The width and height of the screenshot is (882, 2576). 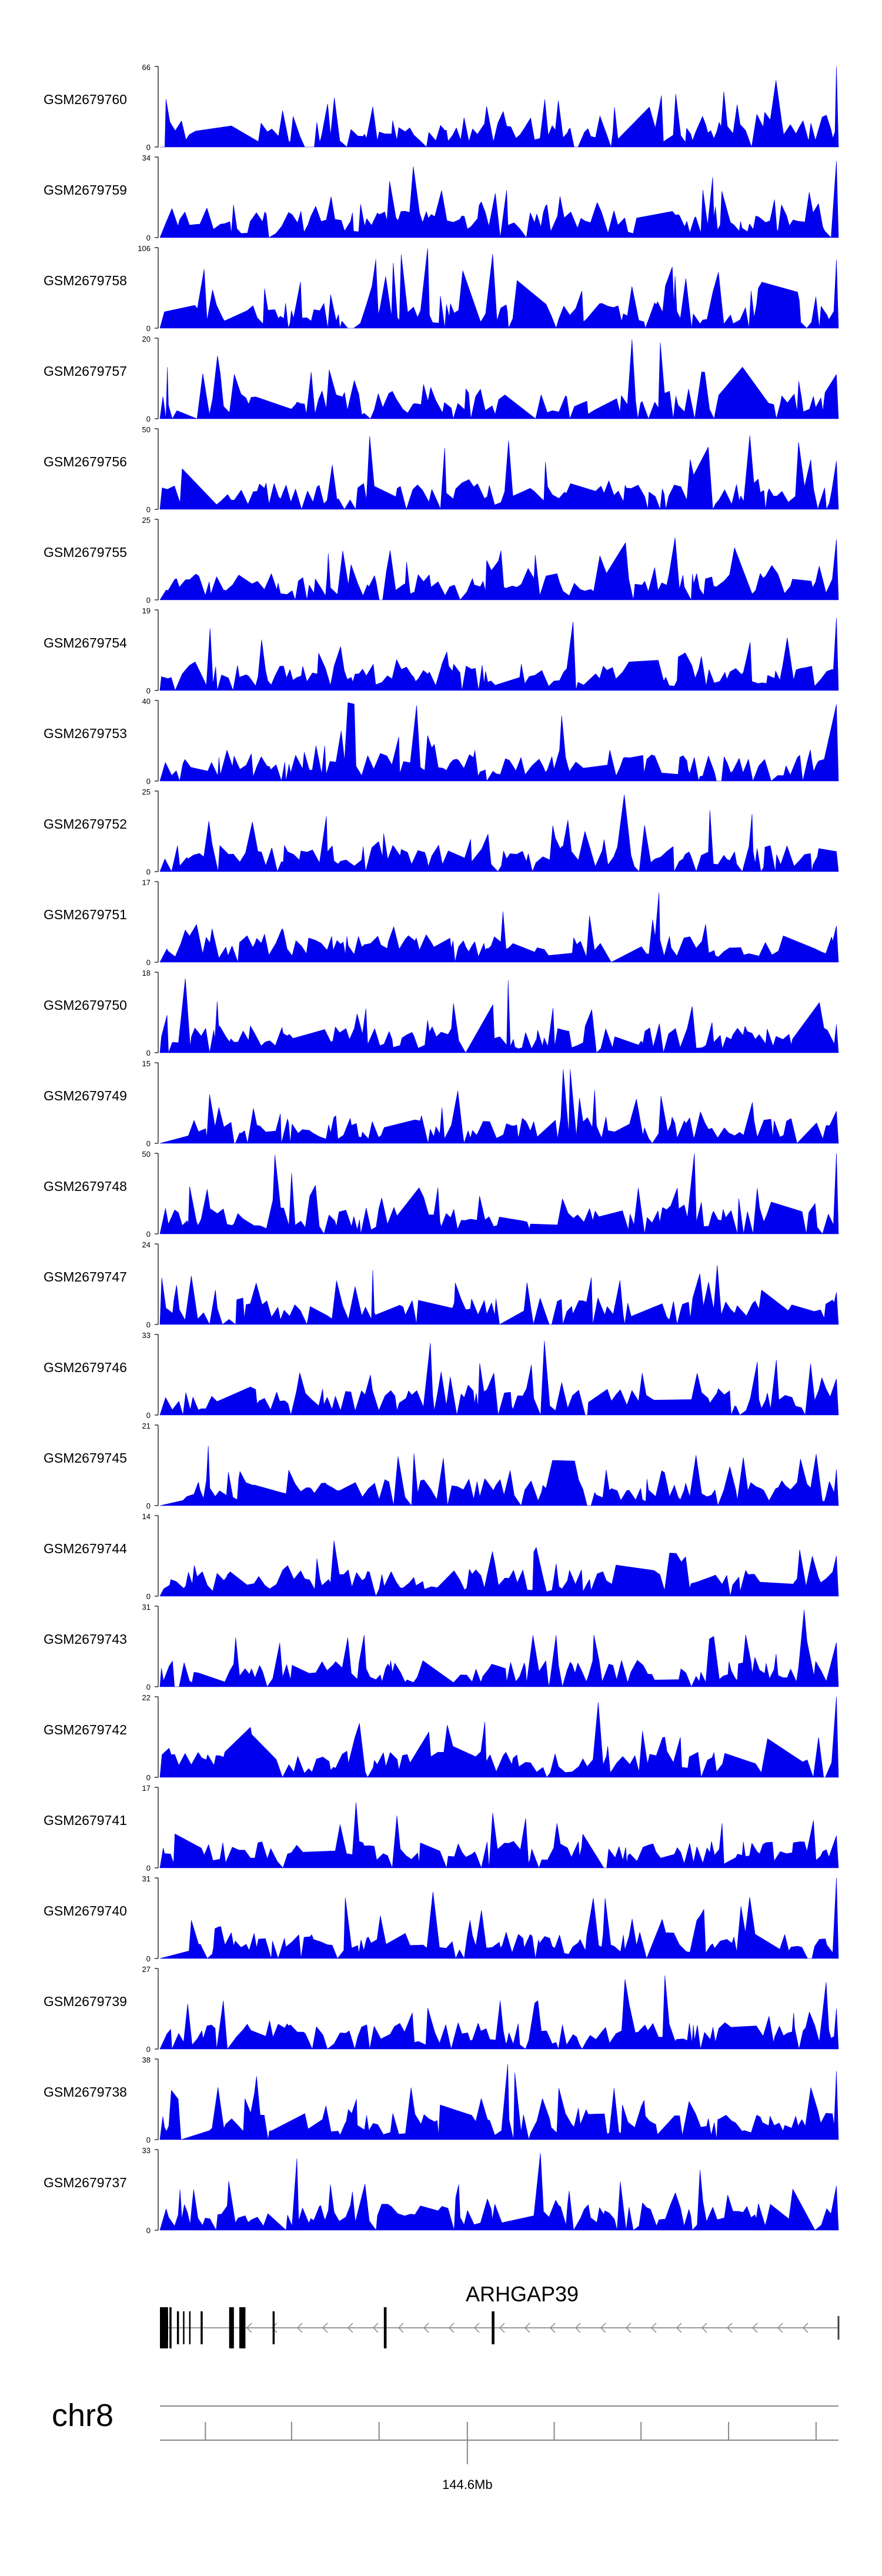 What do you see at coordinates (441, 922) in the screenshot?
I see `coverage-track: GSM2679751 17 0` at bounding box center [441, 922].